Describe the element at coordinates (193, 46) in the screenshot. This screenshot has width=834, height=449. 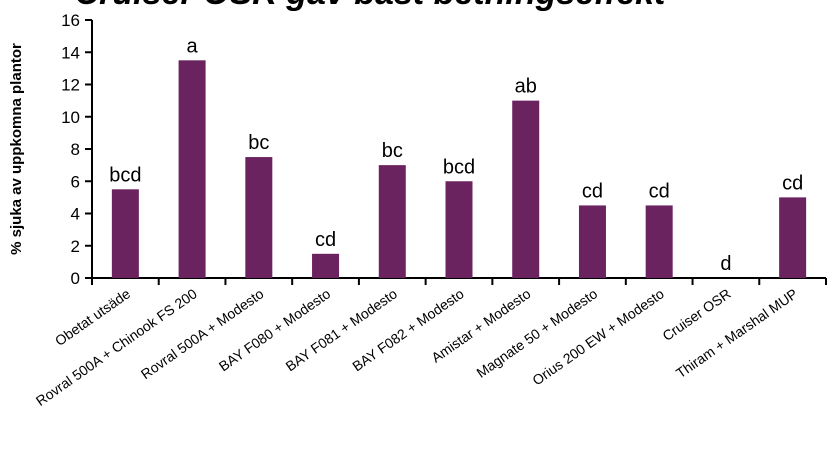
I see `bar-data-label: a` at that location.